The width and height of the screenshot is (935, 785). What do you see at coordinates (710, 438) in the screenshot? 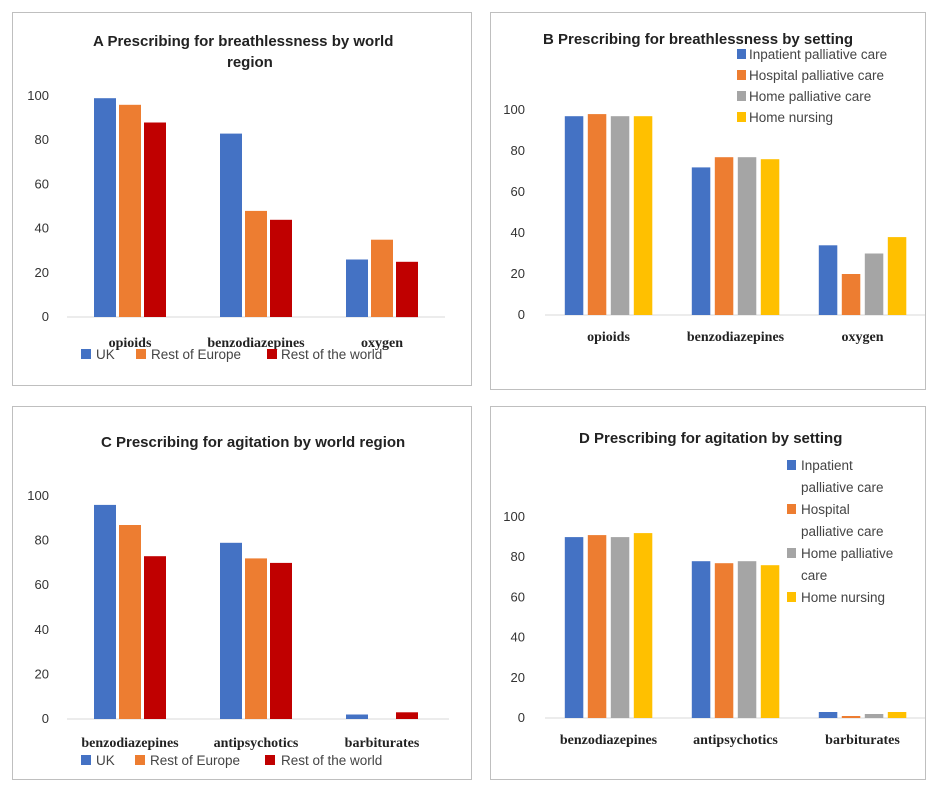
I see `chart-title: D Prescribing for agitation by setting` at bounding box center [710, 438].